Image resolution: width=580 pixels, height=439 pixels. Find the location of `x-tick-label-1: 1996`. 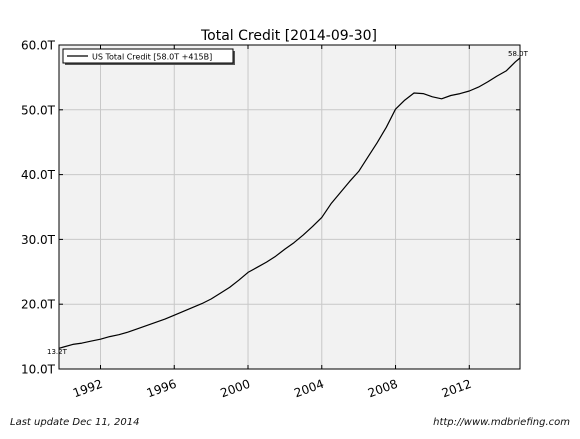

x-tick-label-1: 1996 is located at coordinates (161, 389).